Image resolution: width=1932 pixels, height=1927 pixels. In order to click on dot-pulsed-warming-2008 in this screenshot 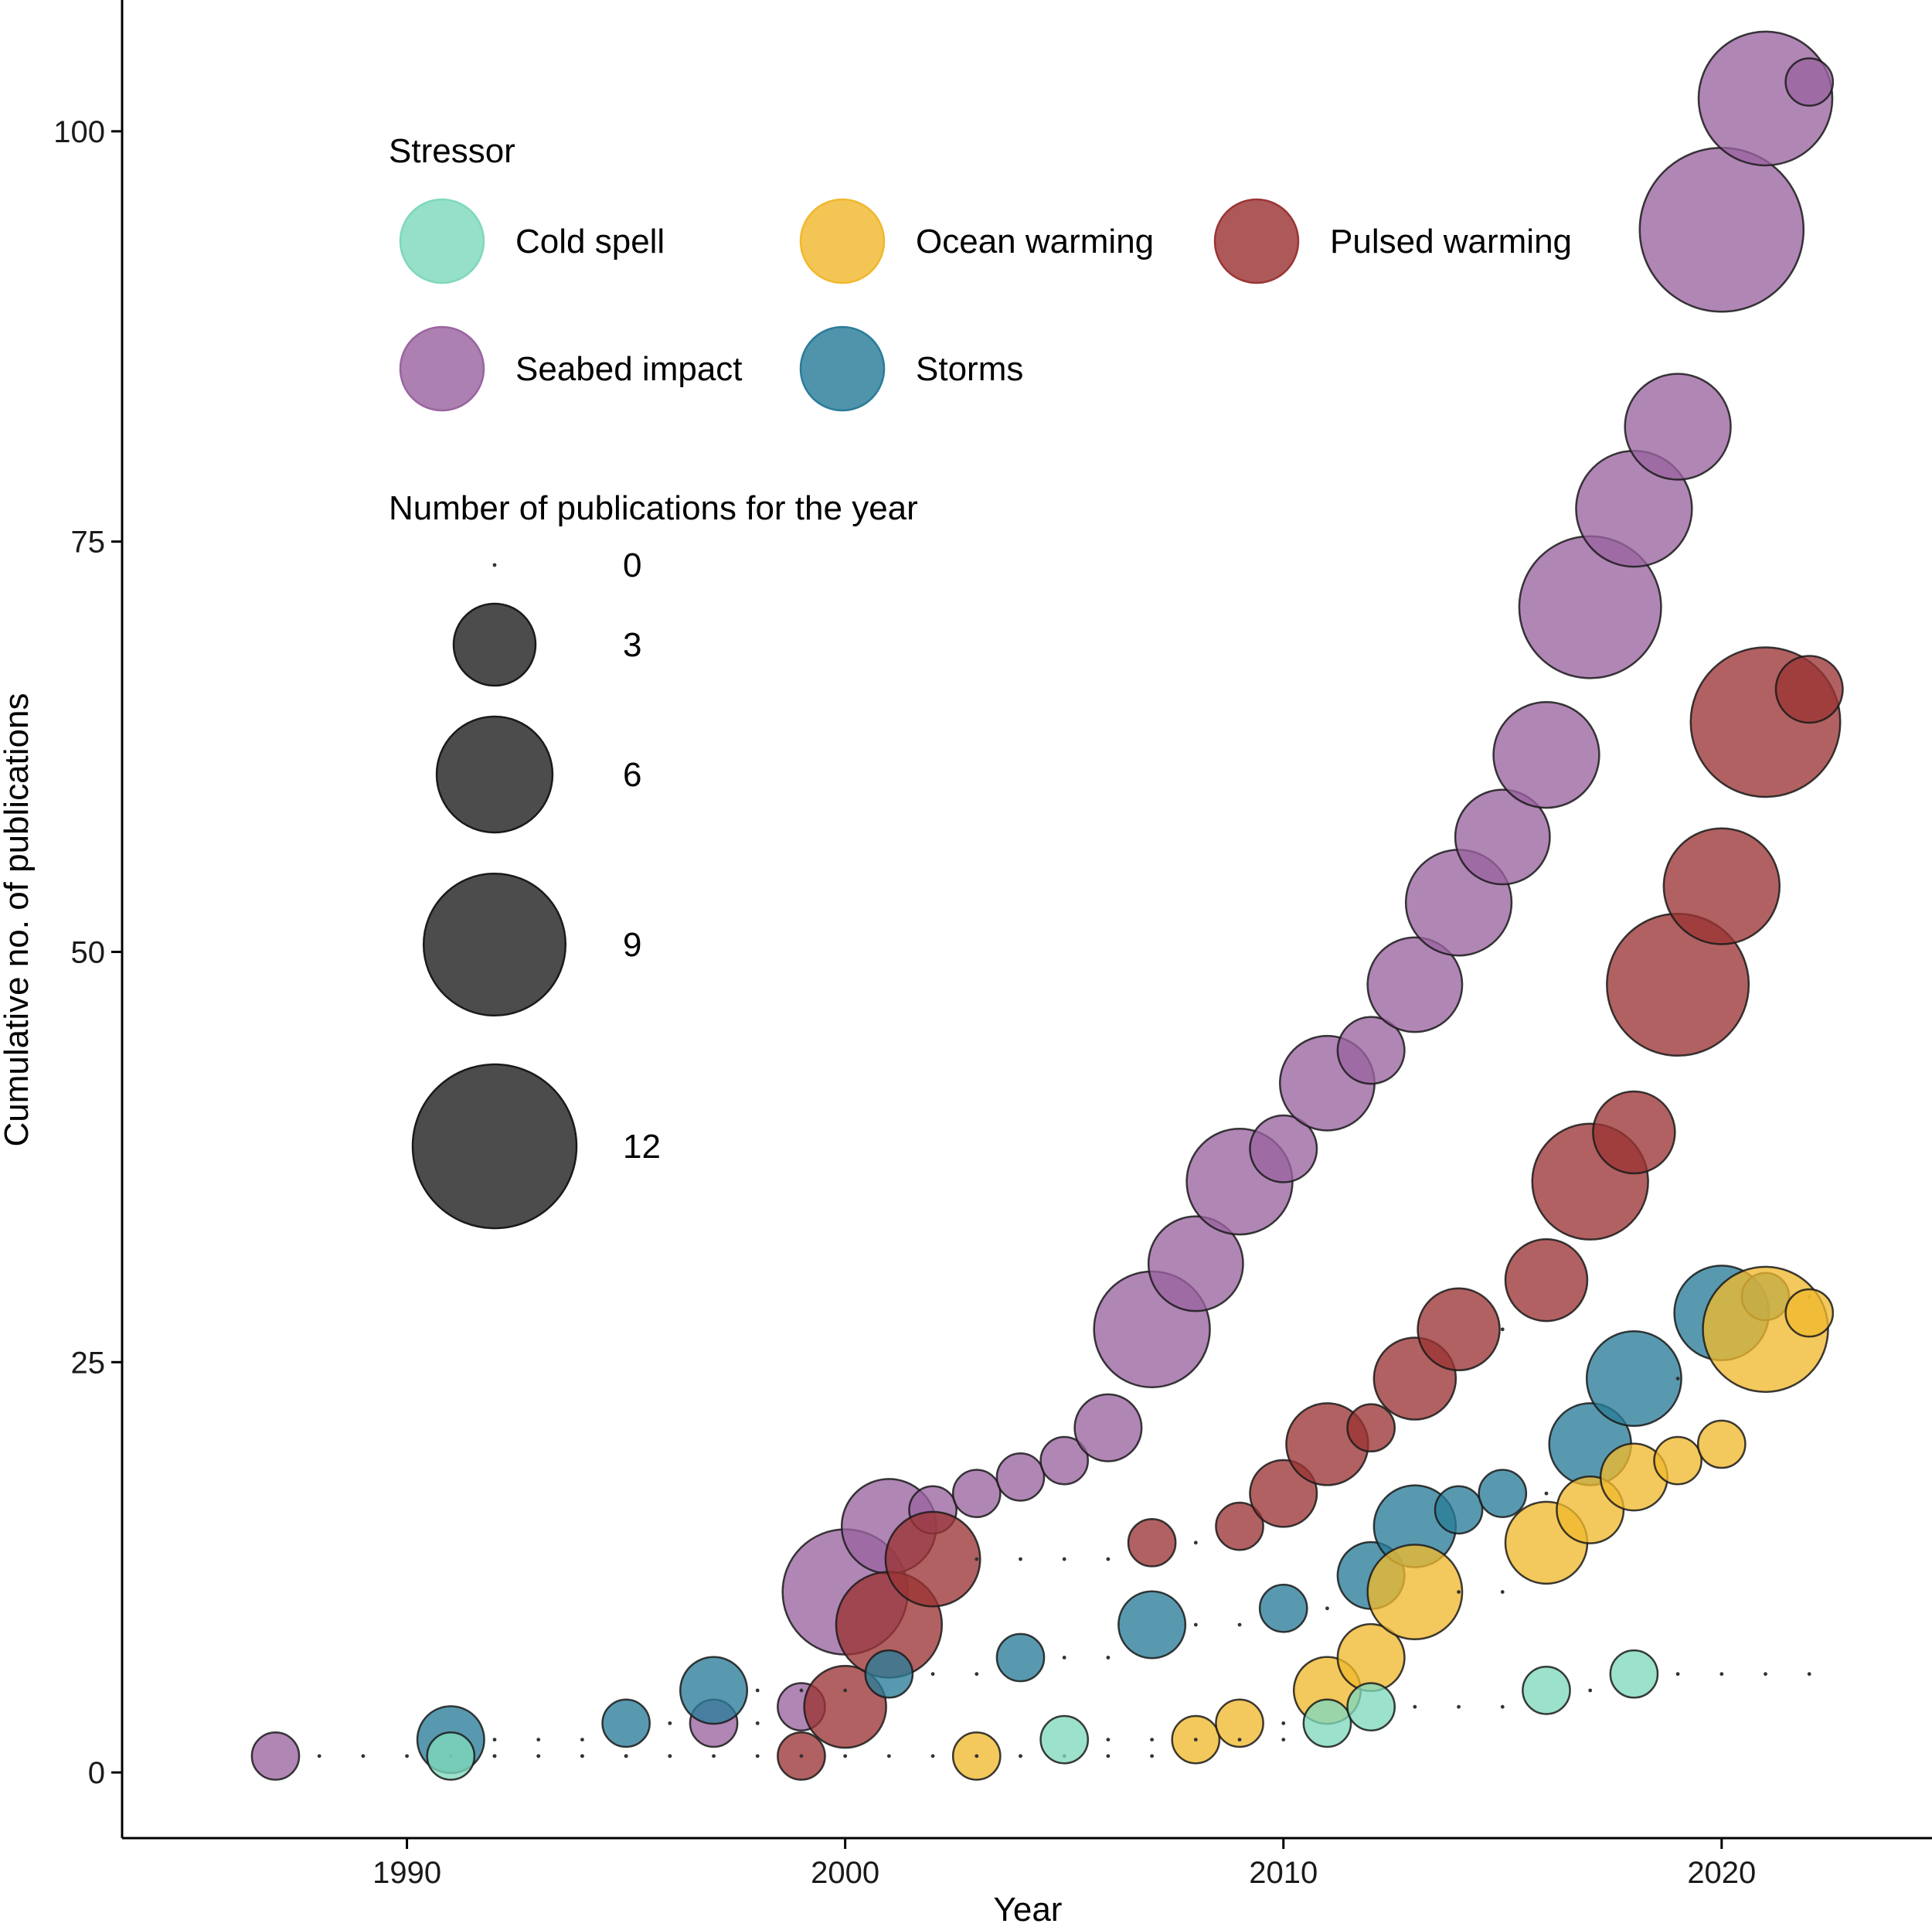, I will do `click(1196, 1543)`.